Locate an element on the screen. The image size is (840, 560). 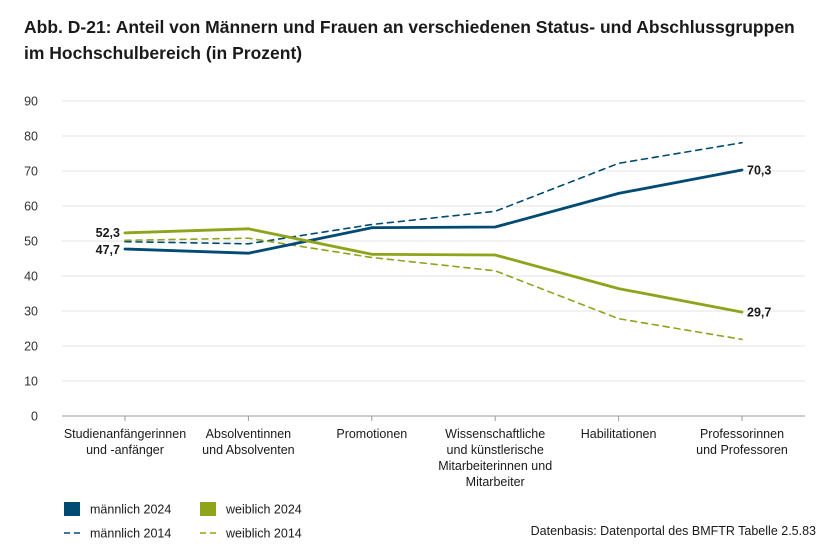
x-tick-label-line: Professorinnen is located at coordinates (742, 434).